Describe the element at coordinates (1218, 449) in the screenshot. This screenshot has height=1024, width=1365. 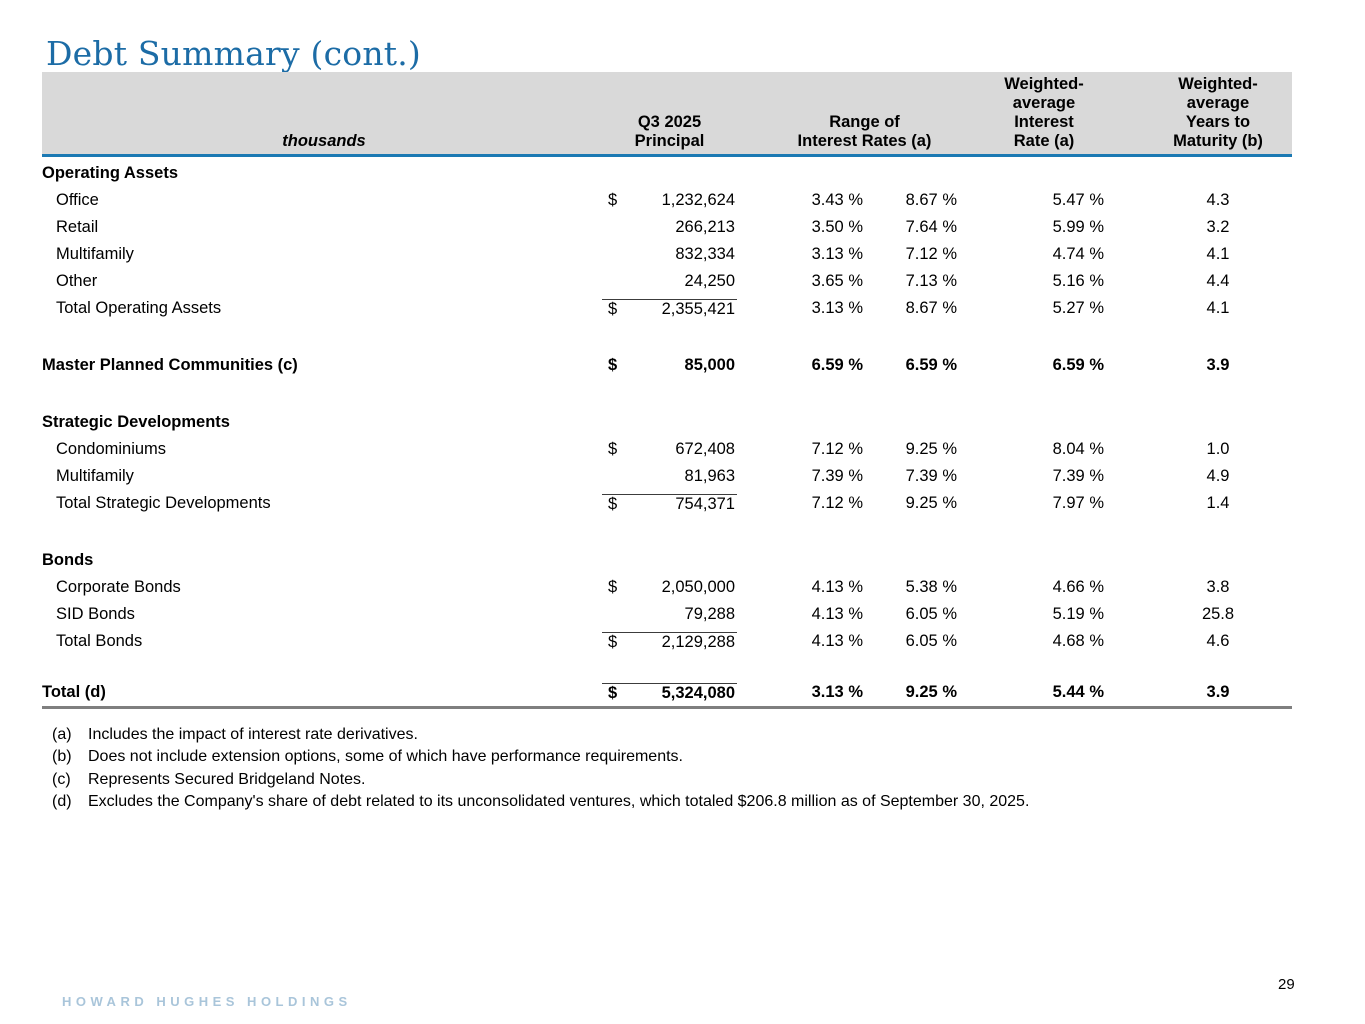
I see `weighted-avg-years-value: 1.0` at that location.